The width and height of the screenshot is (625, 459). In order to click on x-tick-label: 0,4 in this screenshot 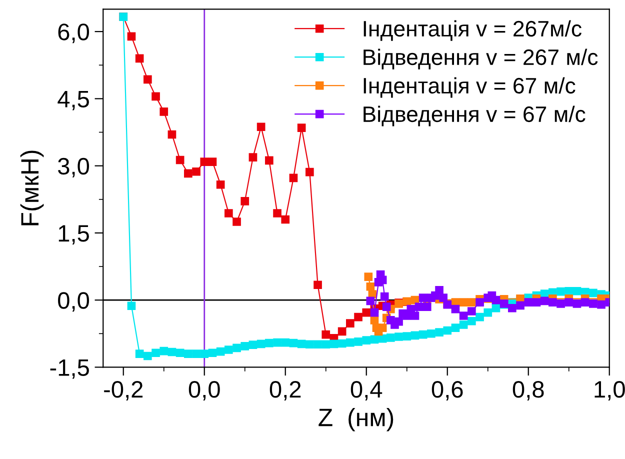, I will do `click(366, 391)`.